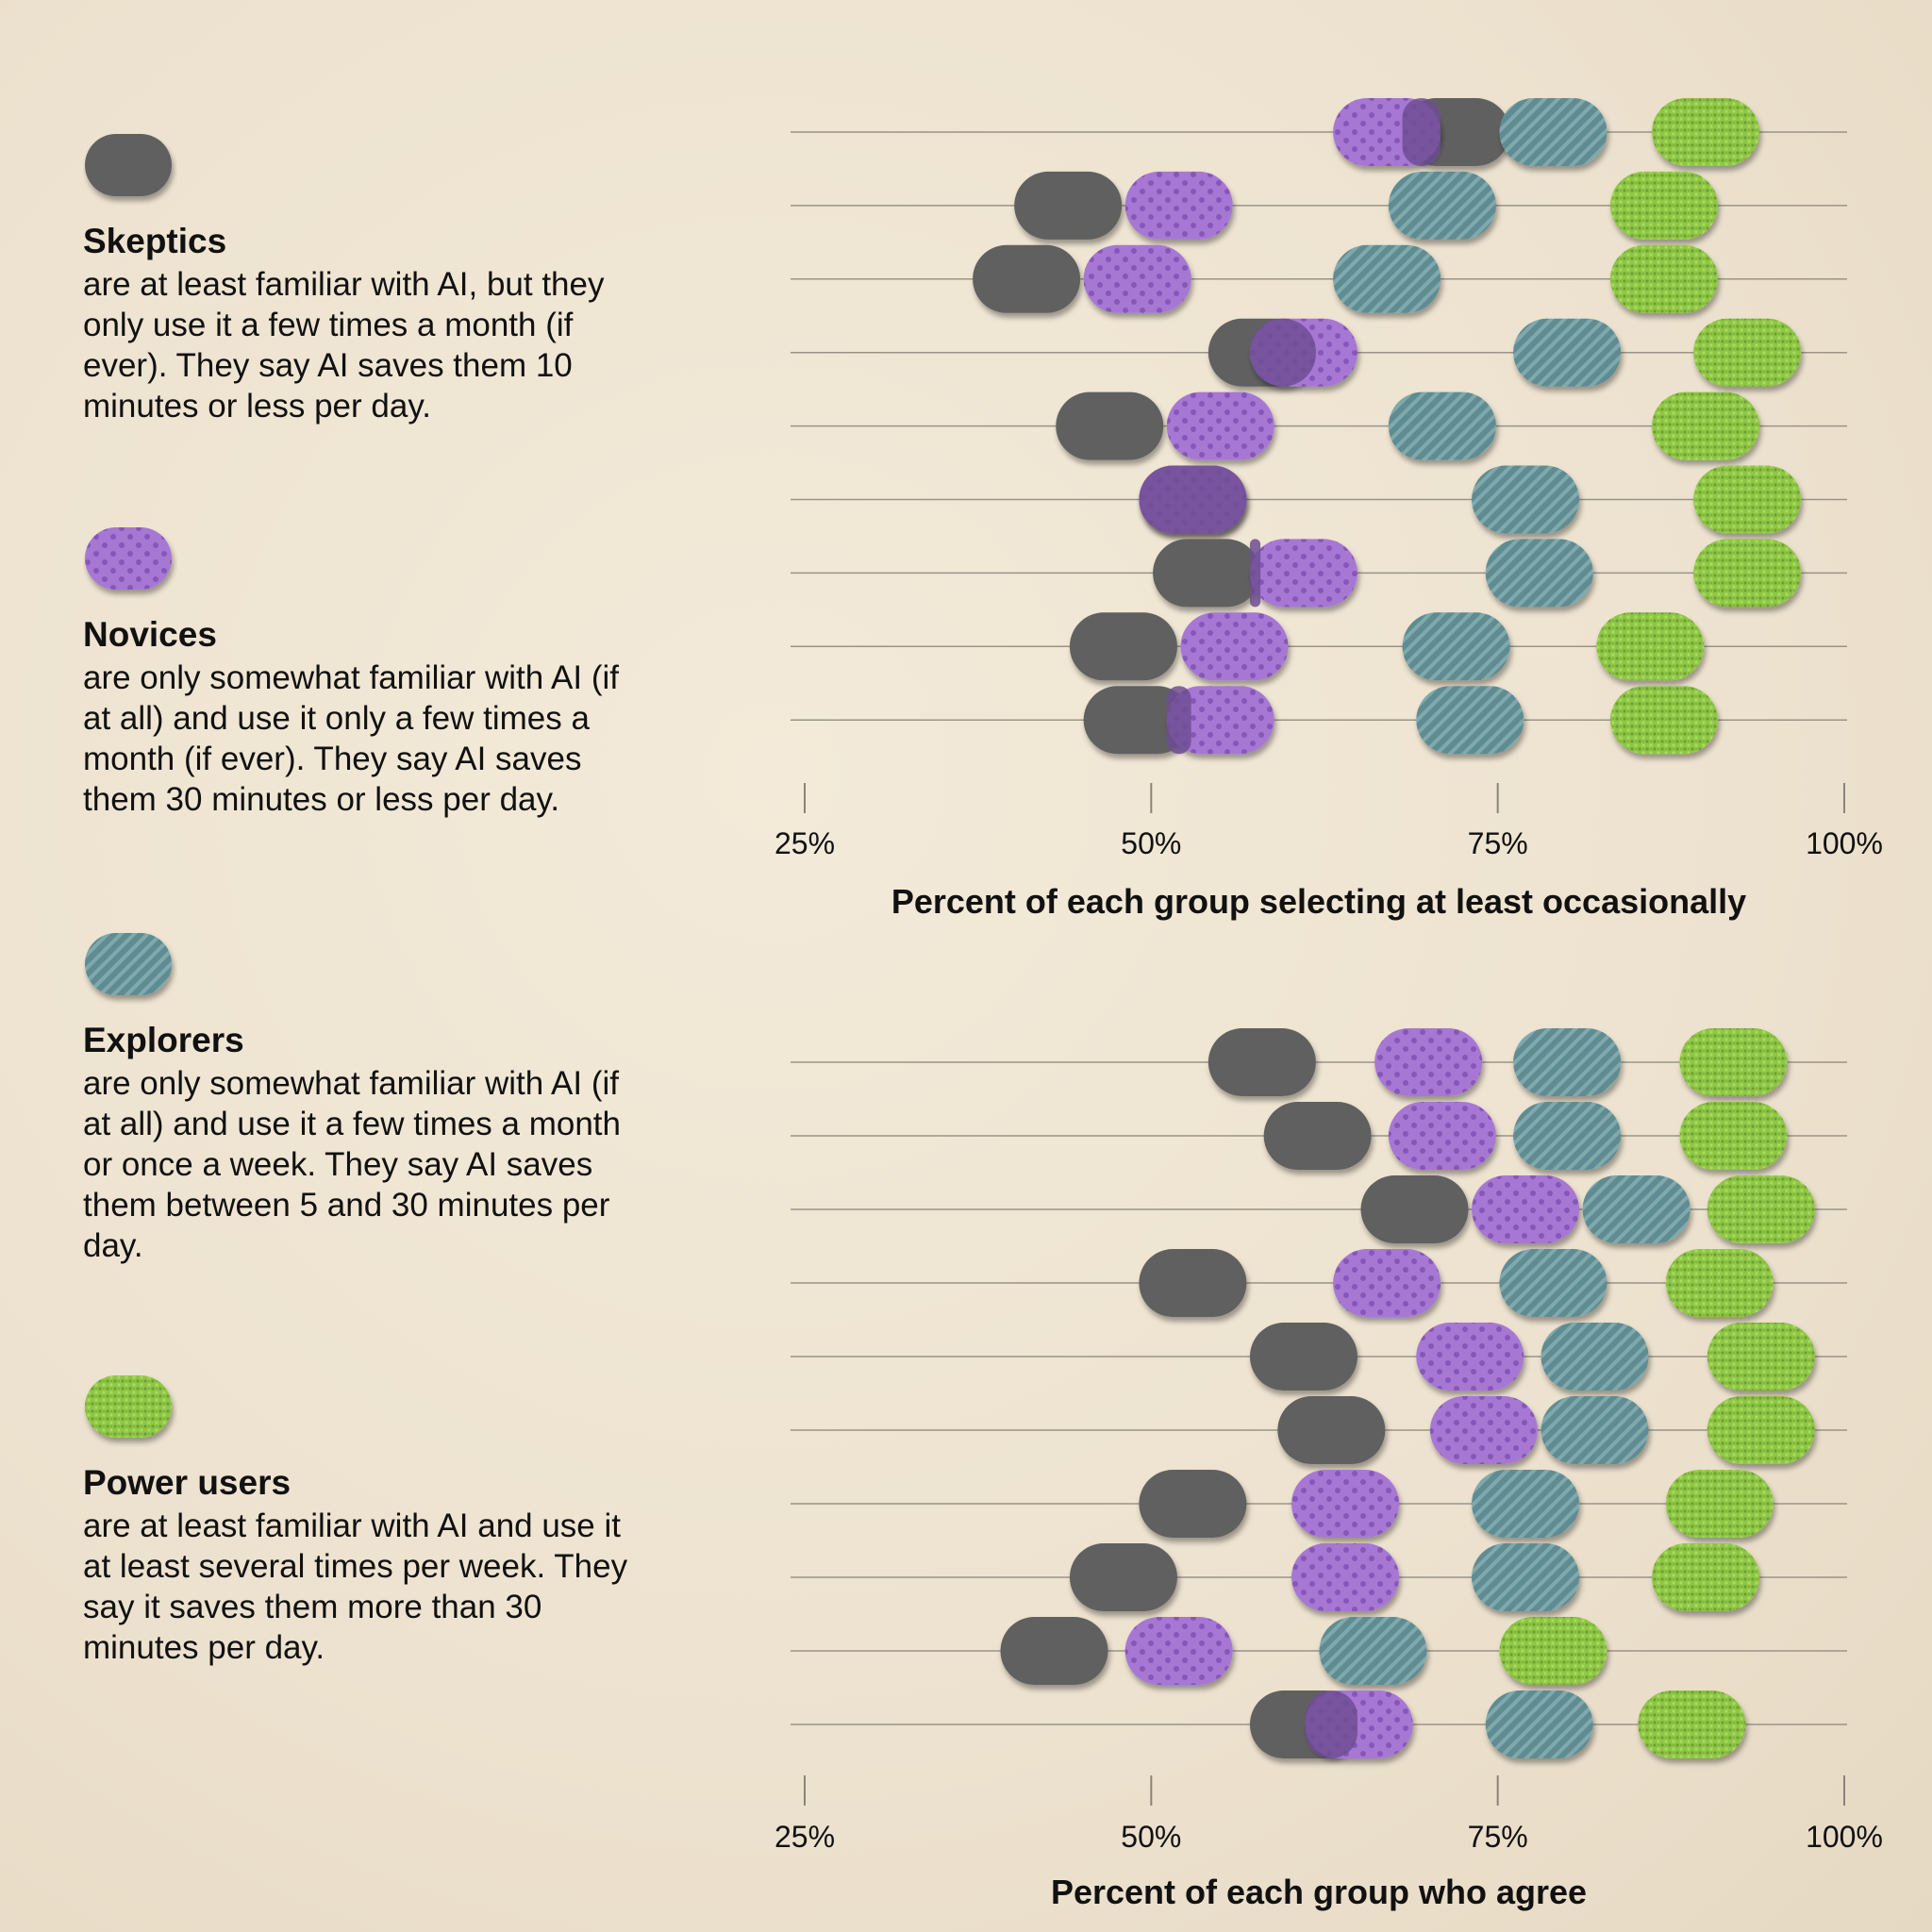  I want to click on data-pill-skeptics: Skeptics: 43%, so click(1054, 1651).